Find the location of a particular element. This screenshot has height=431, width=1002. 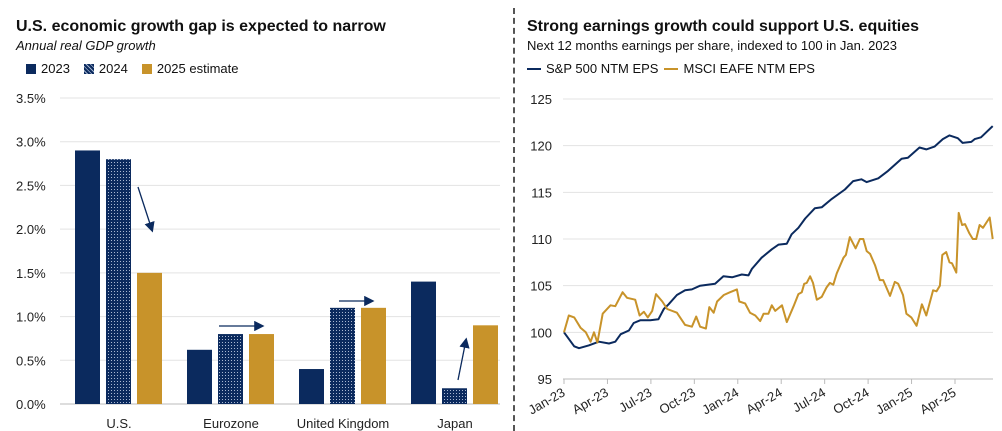

y-tick-label: 3.5% is located at coordinates (31, 98).